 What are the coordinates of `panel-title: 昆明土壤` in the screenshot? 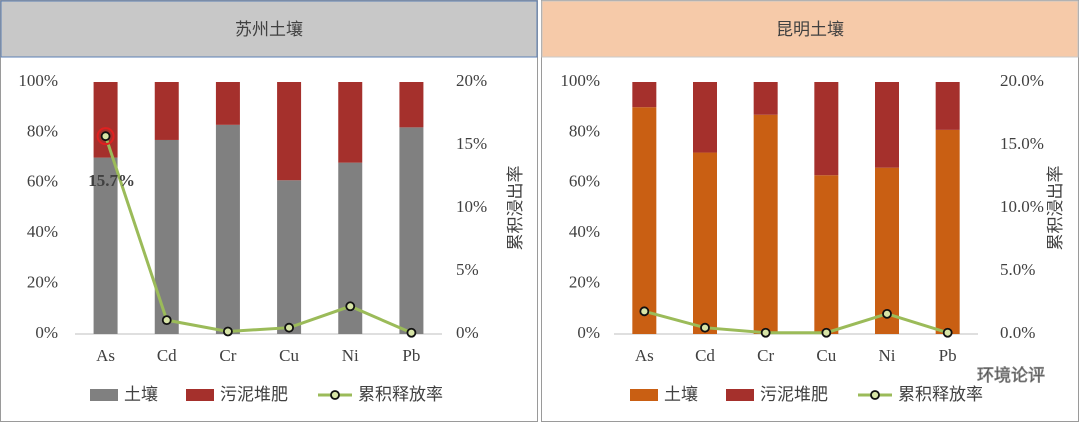 It's located at (810, 29).